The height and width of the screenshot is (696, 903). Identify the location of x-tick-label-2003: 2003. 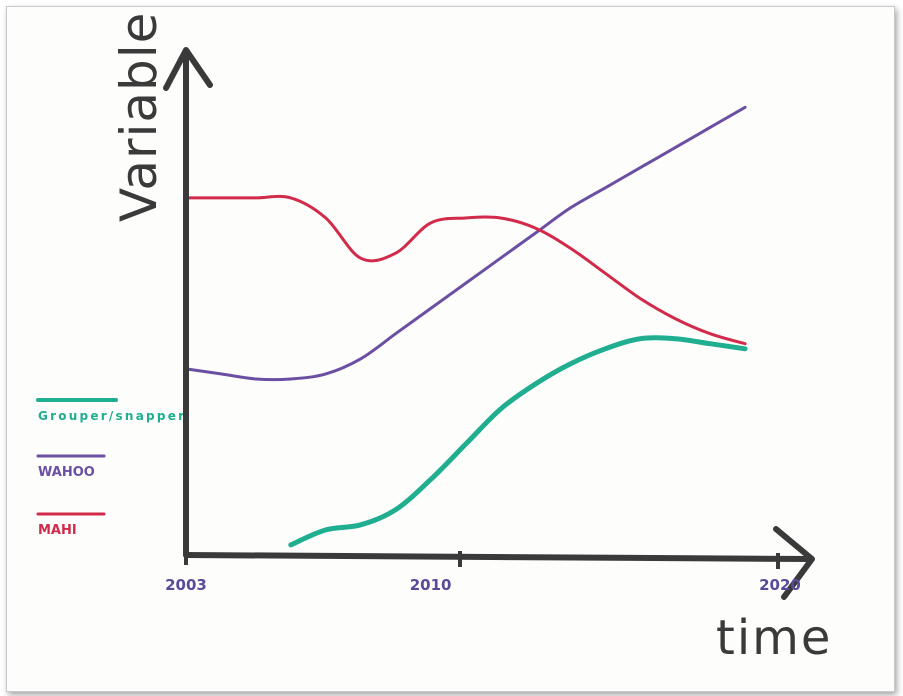
(186, 585).